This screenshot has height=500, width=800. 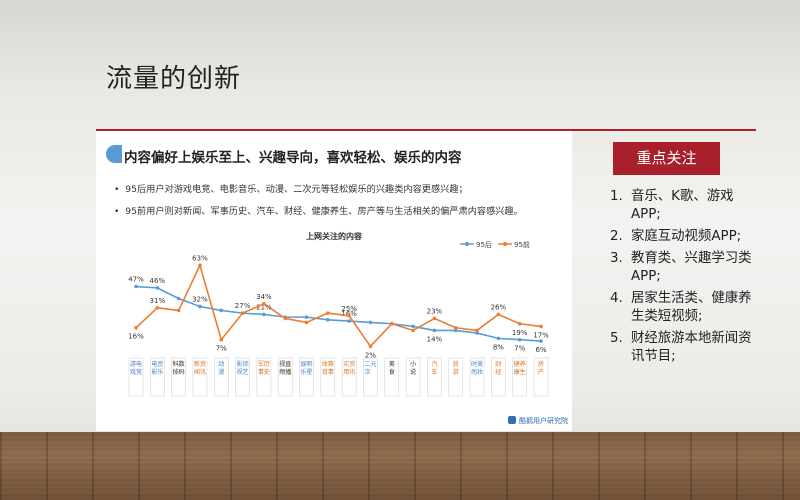 What do you see at coordinates (197, 368) in the screenshot?
I see `category-label: 新闻` at bounding box center [197, 368].